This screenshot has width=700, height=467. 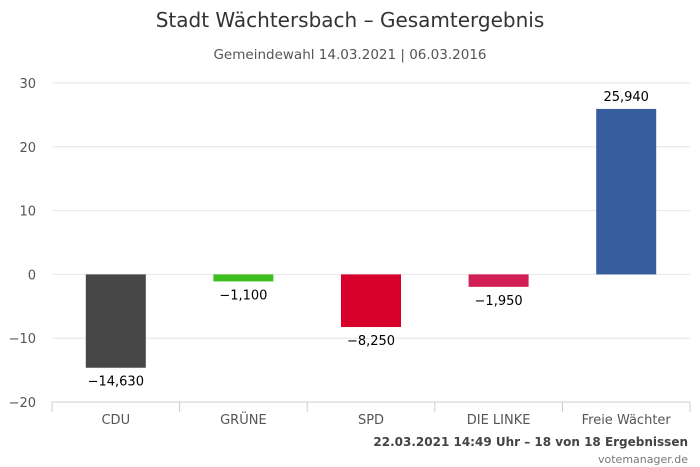 What do you see at coordinates (626, 97) in the screenshot?
I see `data-label: 25,940` at bounding box center [626, 97].